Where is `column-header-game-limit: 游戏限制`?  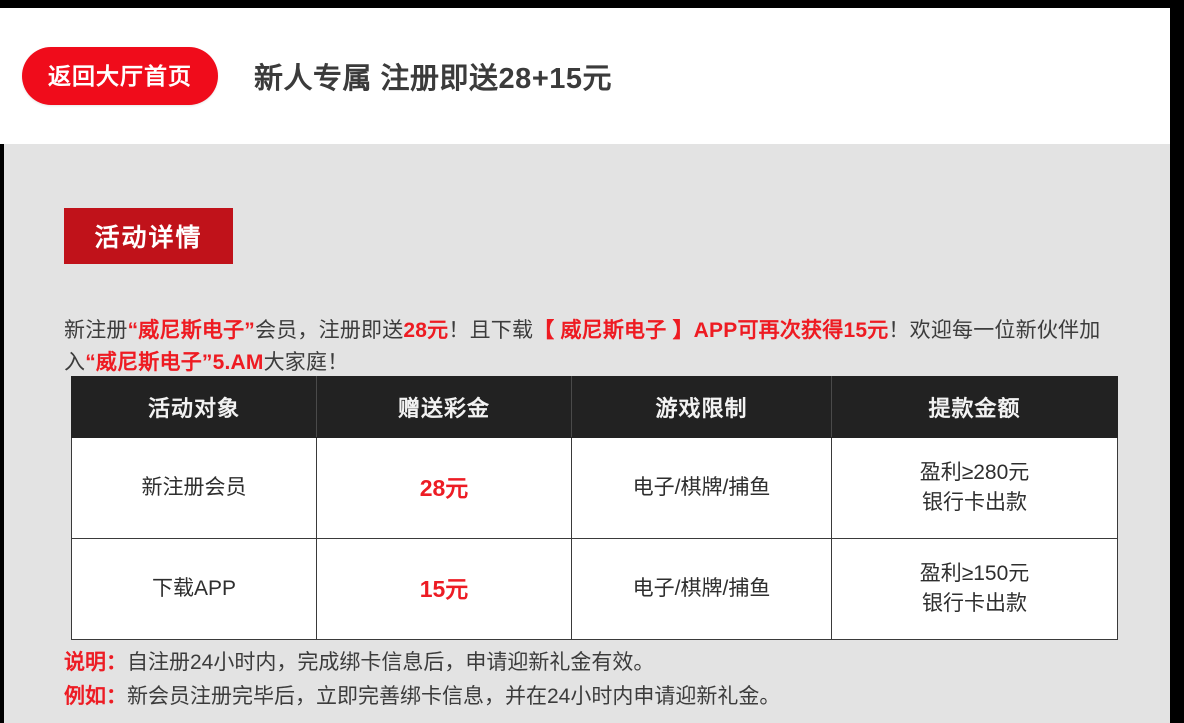
column-header-game-limit: 游戏限制 is located at coordinates (701, 407).